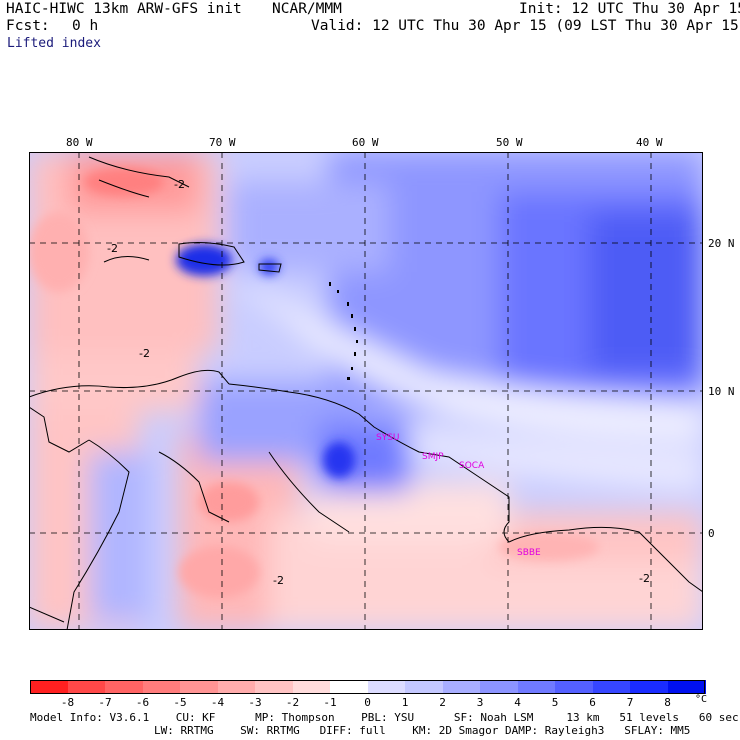 The image size is (740, 740). Describe the element at coordinates (509, 142) in the screenshot. I see `lon-label-50w: 50 W` at that location.